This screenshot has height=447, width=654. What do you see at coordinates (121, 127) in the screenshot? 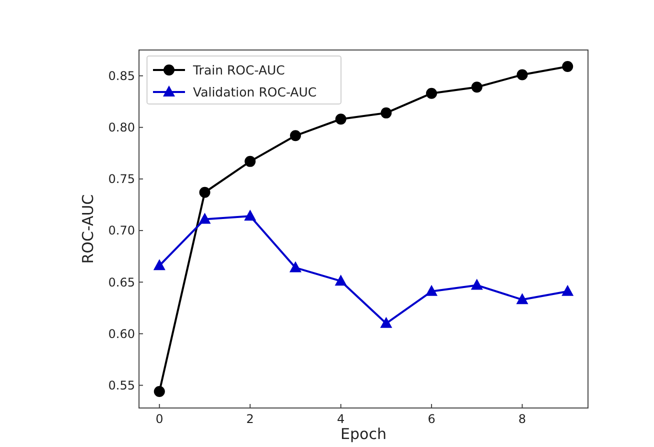
I see `y-tick-label: 0.80` at bounding box center [121, 127].